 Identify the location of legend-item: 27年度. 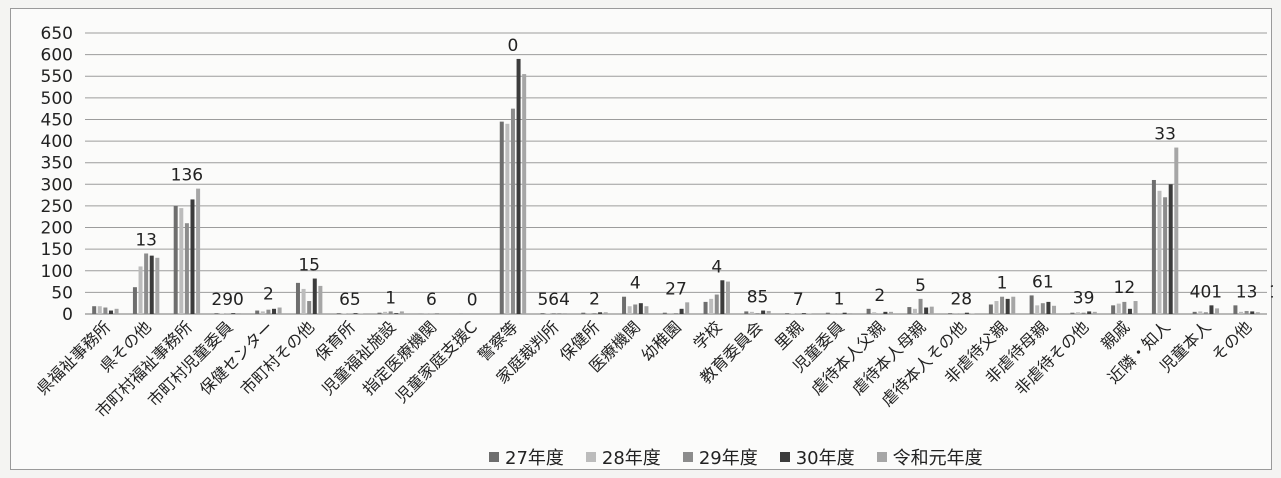
(526, 457).